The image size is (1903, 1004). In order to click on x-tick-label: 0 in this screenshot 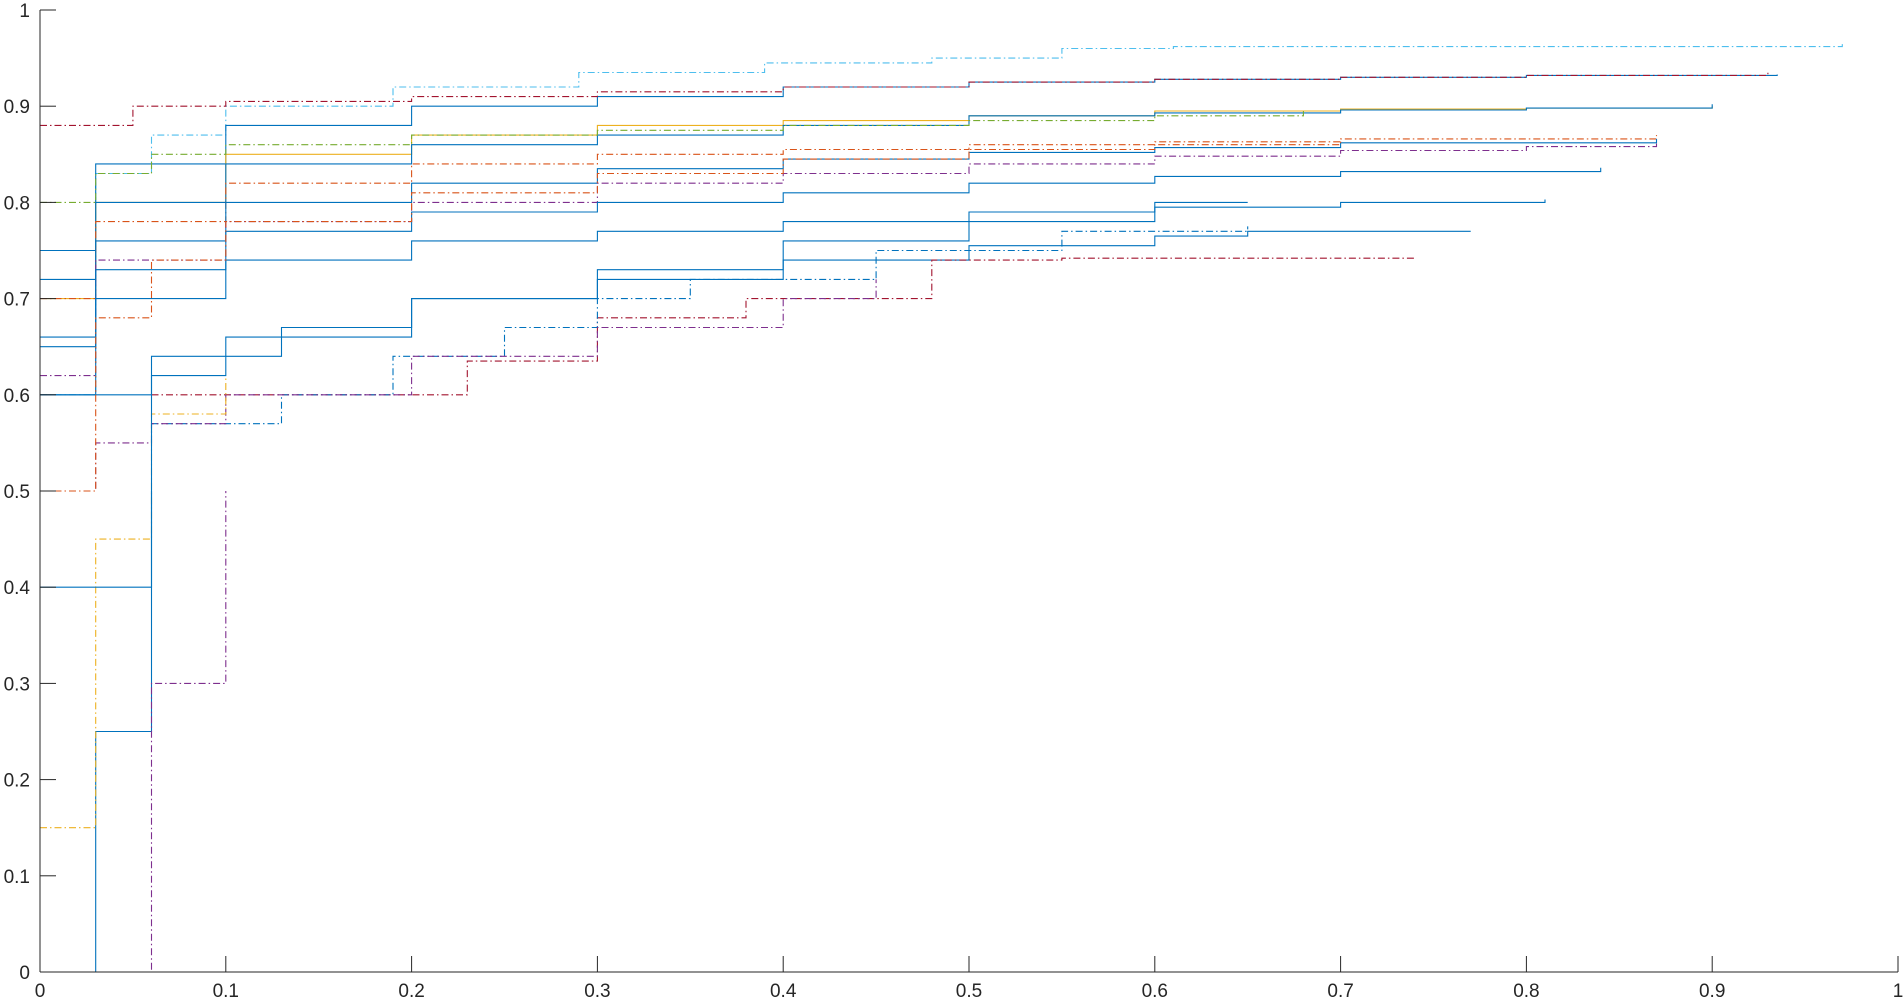, I will do `click(40, 991)`.